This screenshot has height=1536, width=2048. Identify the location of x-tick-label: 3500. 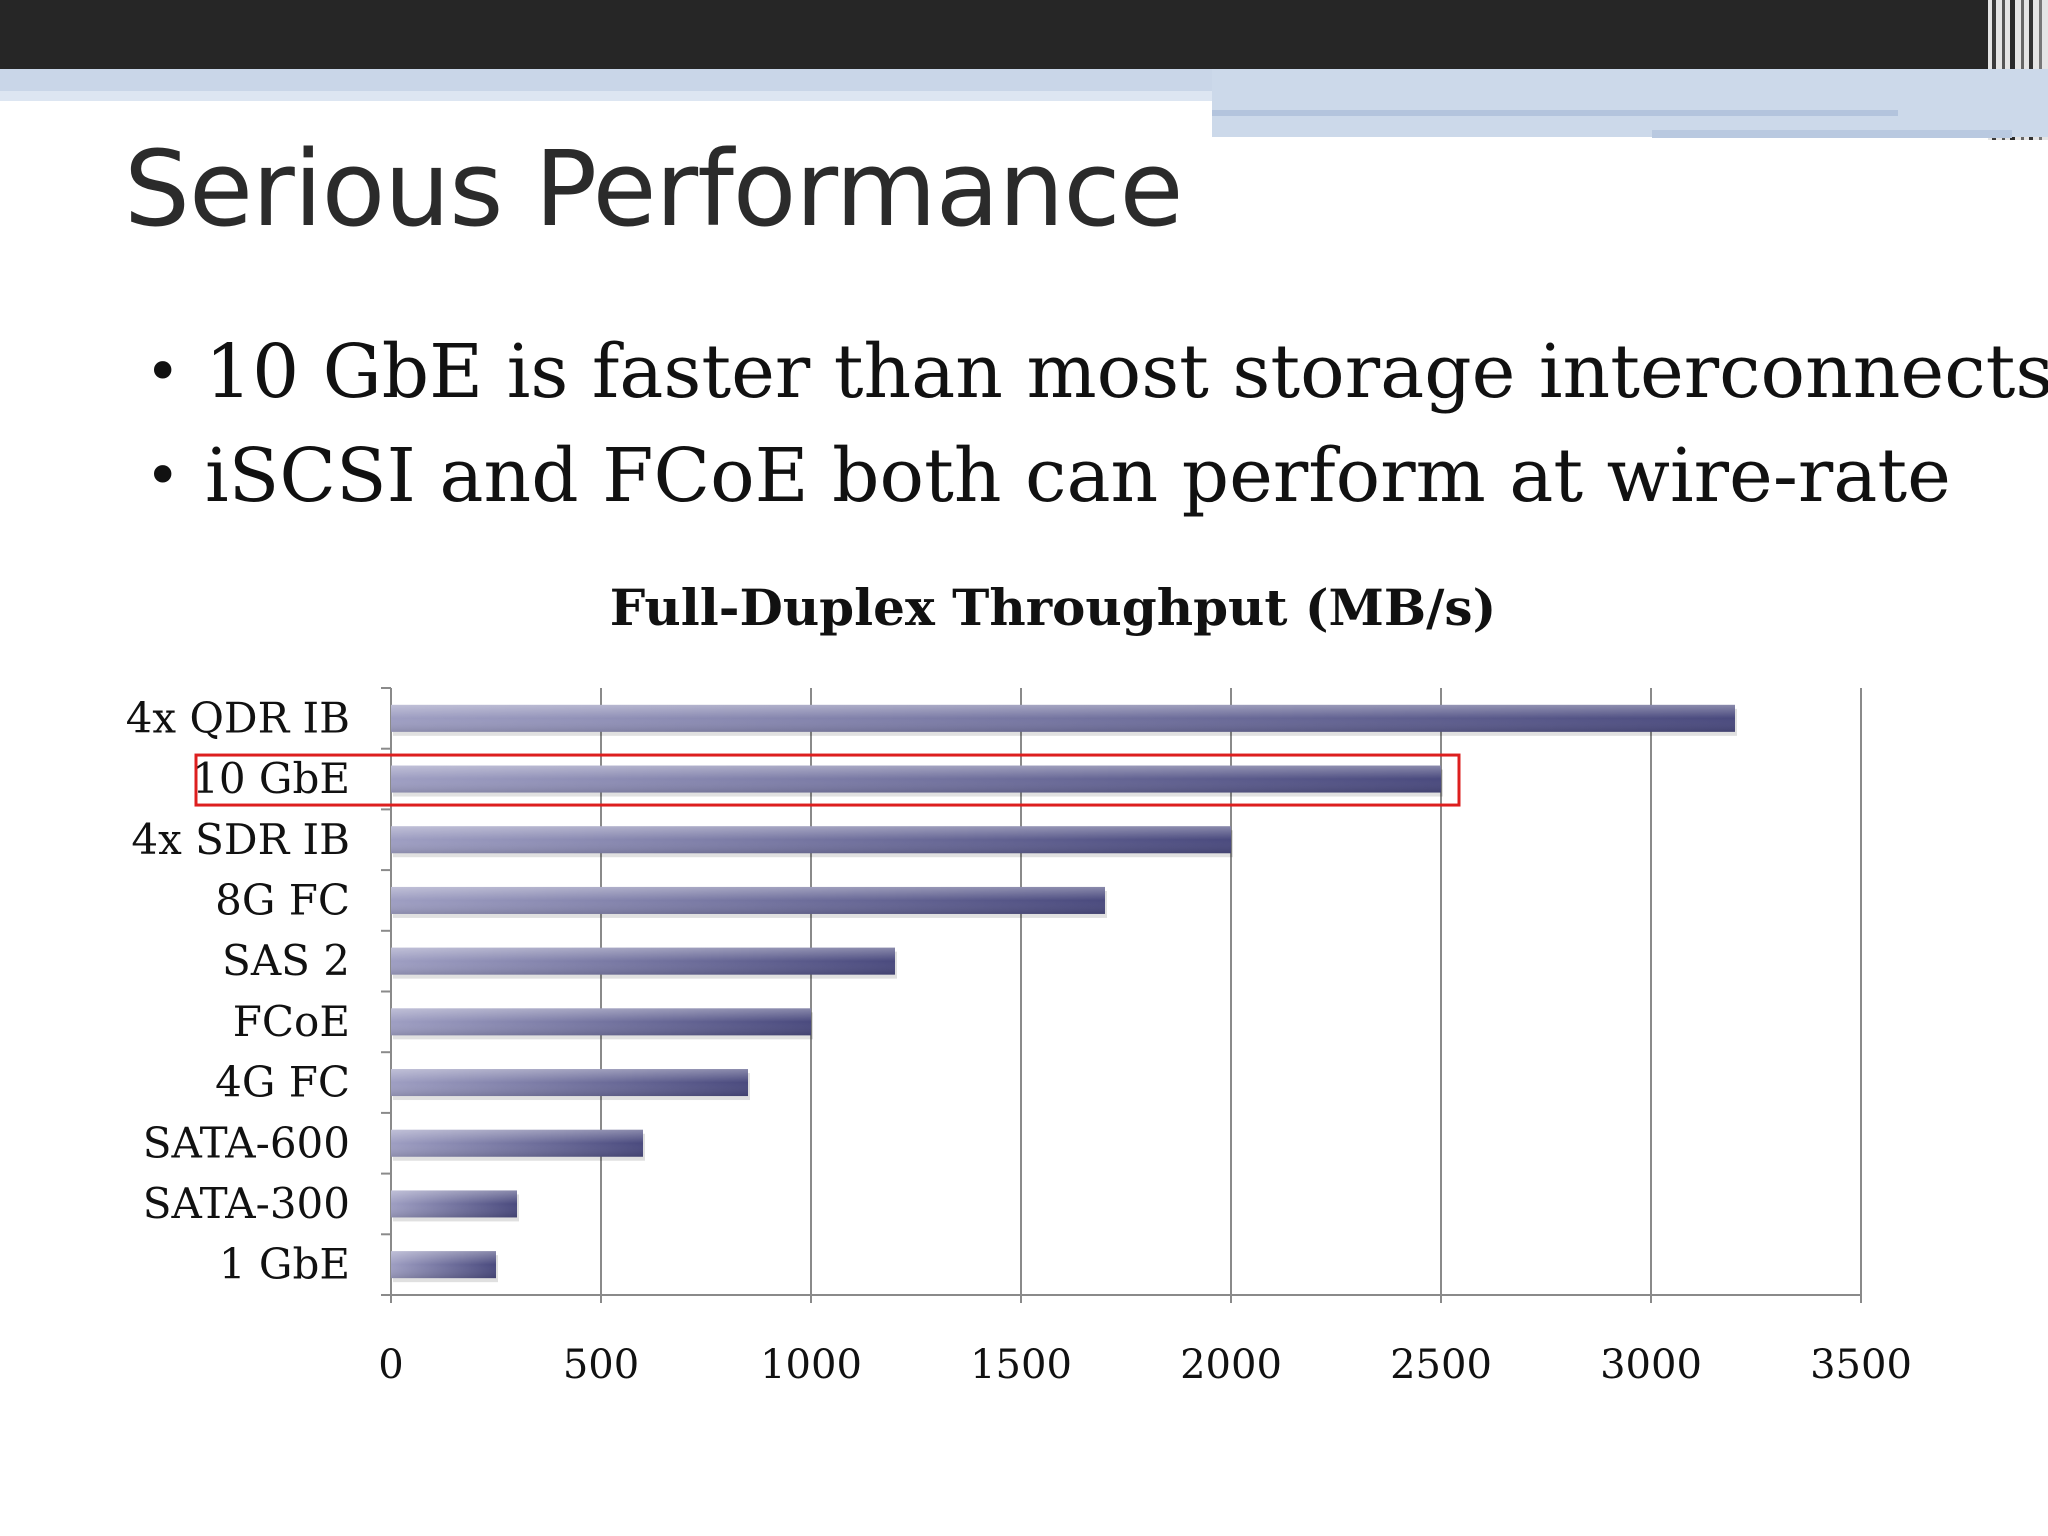
(1861, 1365).